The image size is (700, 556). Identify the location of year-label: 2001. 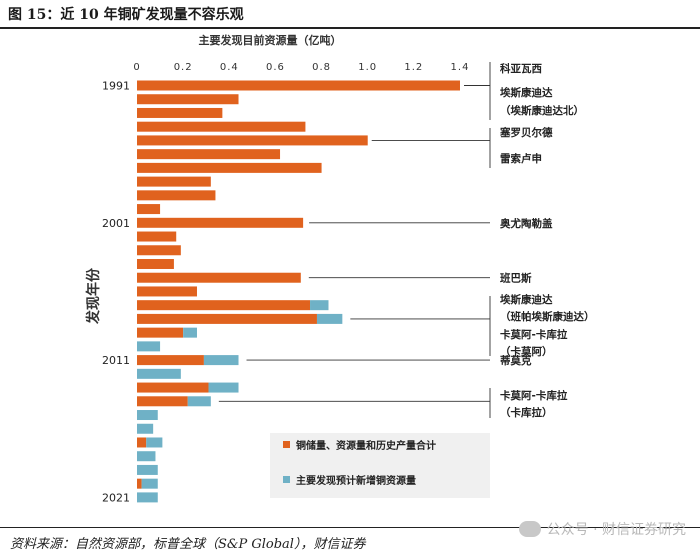
(116, 223).